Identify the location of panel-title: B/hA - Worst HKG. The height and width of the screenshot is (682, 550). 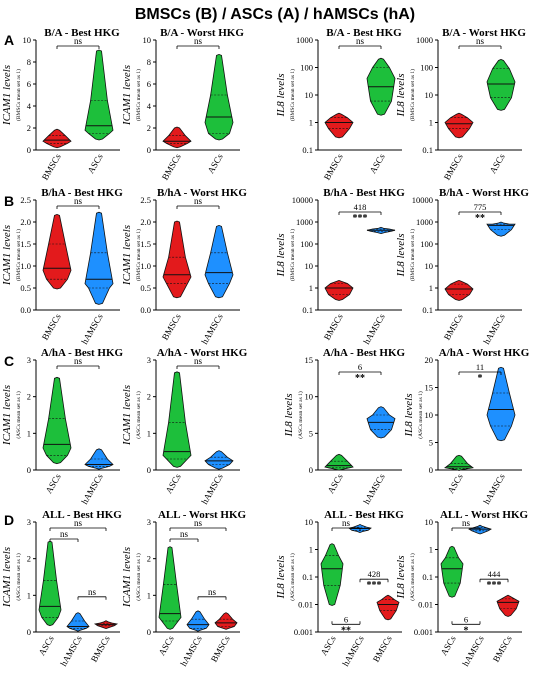
(484, 193).